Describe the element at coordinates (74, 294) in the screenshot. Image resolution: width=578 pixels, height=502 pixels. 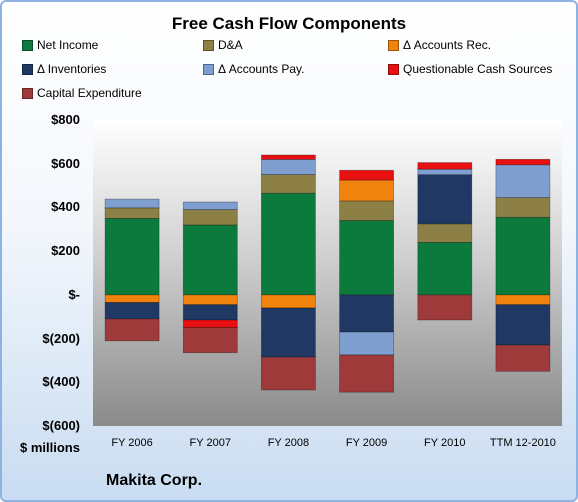
I see `y-tick-label: $-` at that location.